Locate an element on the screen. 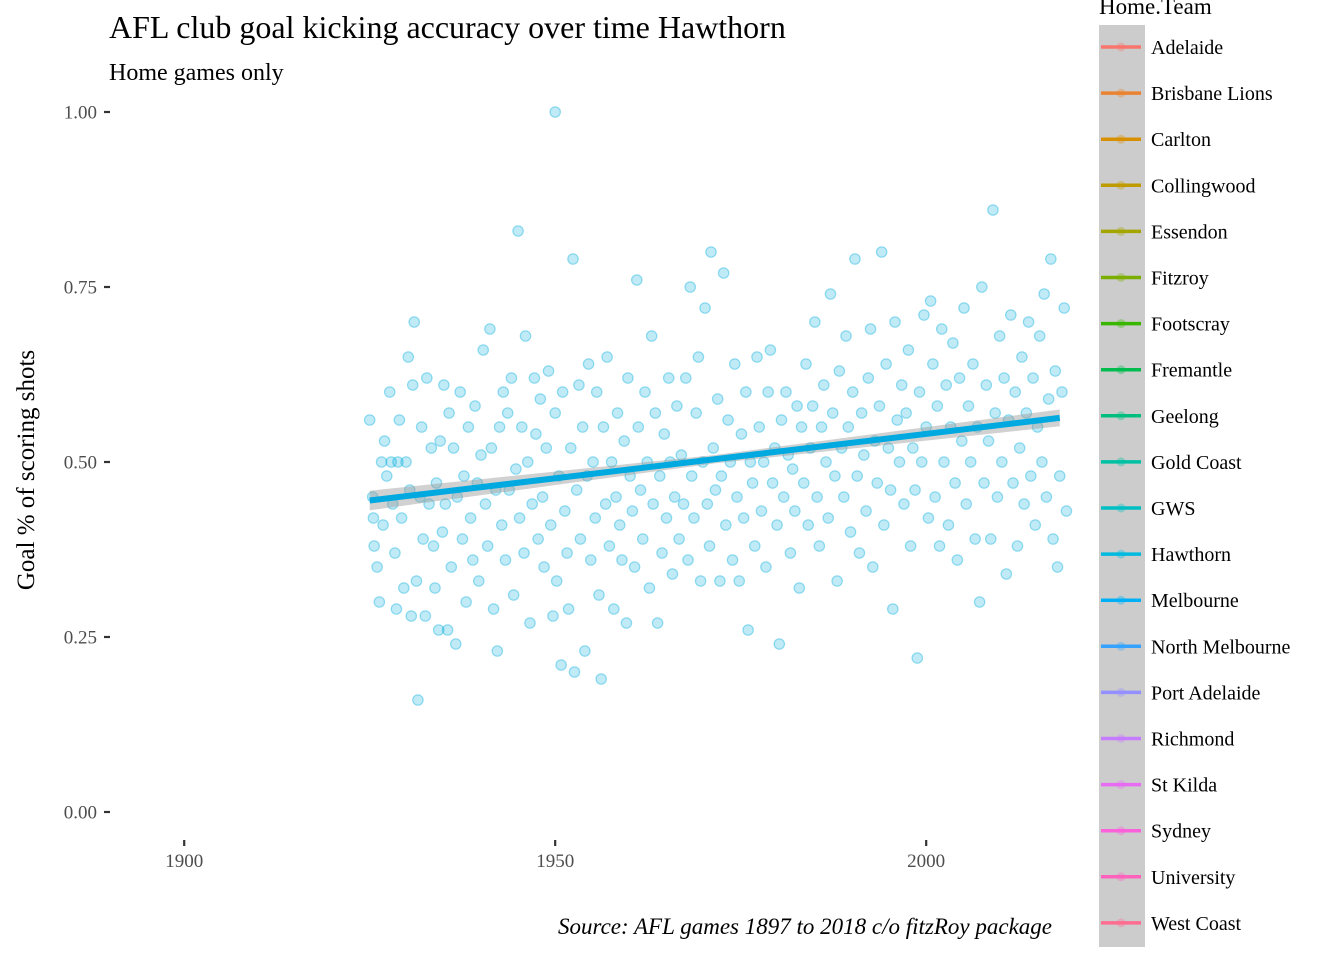 This screenshot has height=960, width=1344. legend-label: Geelong is located at coordinates (1185, 417).